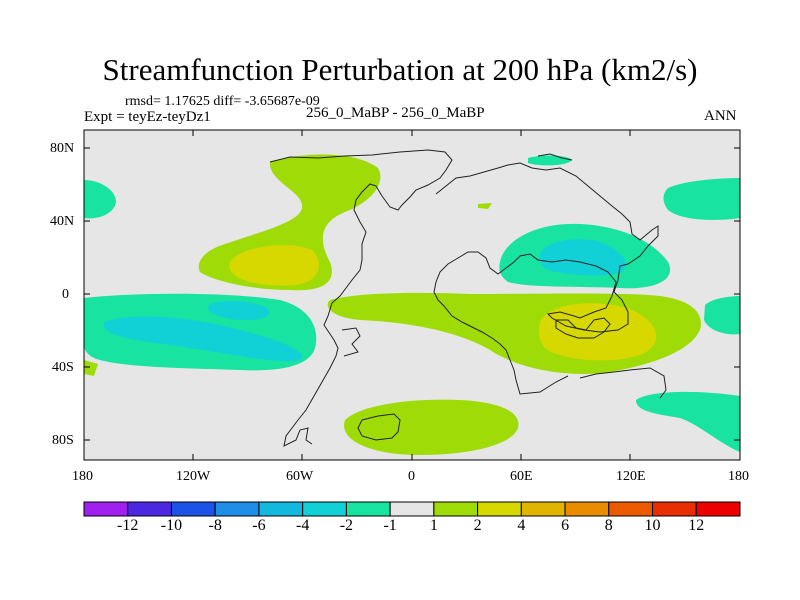  What do you see at coordinates (688, 421) in the screenshot?
I see `field-negative-region-southern-ocean` at bounding box center [688, 421].